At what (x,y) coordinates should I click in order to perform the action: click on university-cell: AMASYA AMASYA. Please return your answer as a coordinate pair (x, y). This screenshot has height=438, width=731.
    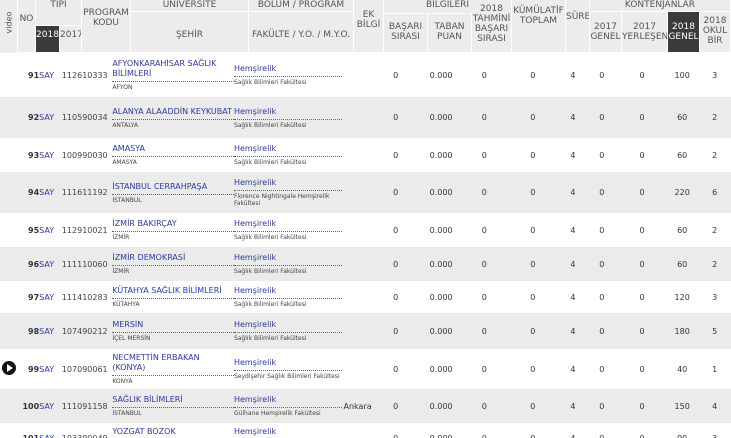
    Looking at the image, I should click on (173, 155).